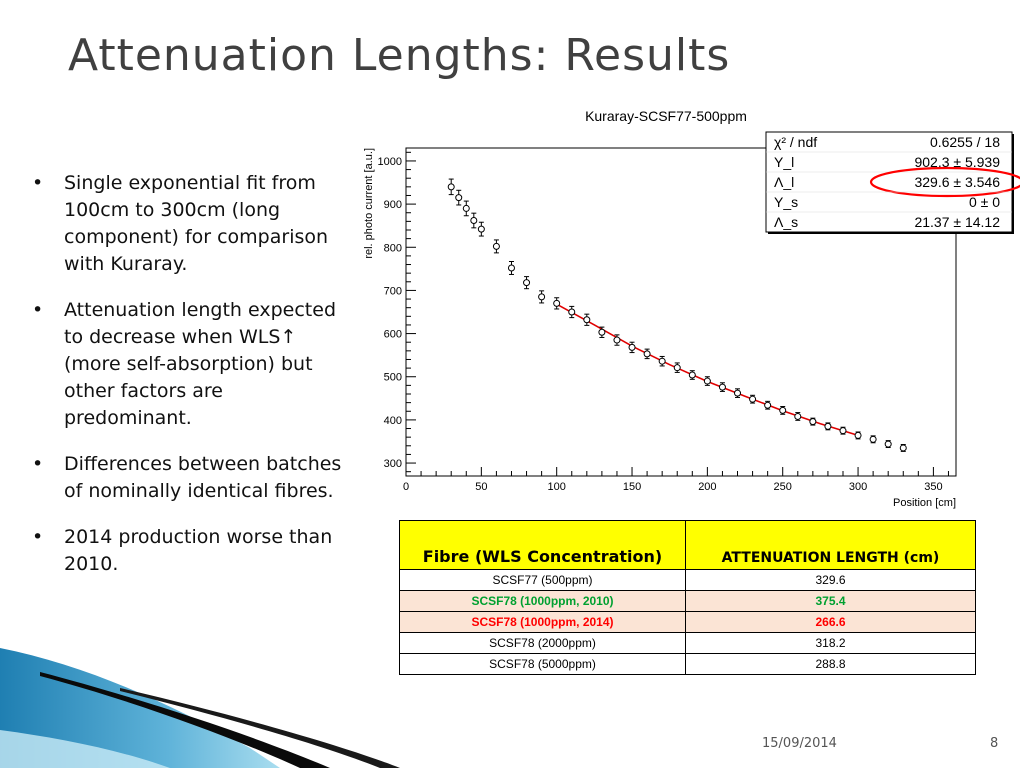 Image resolution: width=1024 pixels, height=768 pixels. I want to click on y-tick-label: 500, so click(393, 378).